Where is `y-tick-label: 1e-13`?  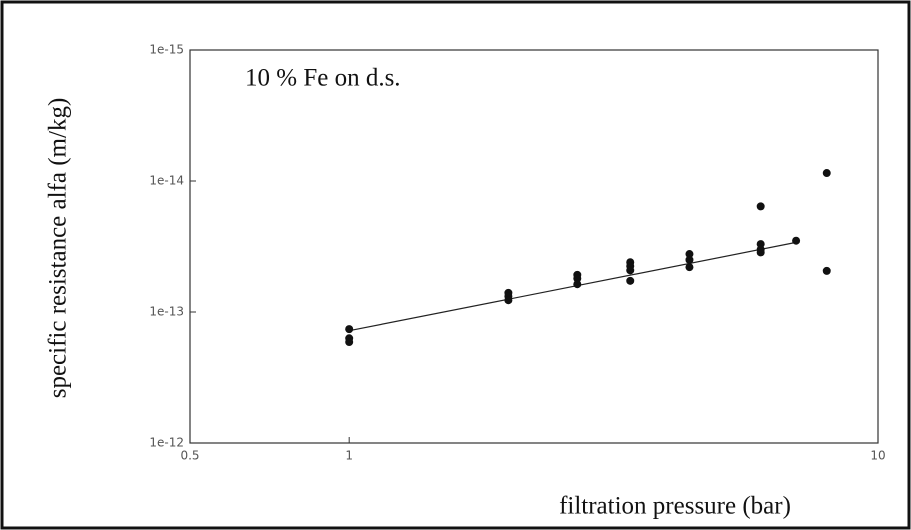
y-tick-label: 1e-13 is located at coordinates (166, 312).